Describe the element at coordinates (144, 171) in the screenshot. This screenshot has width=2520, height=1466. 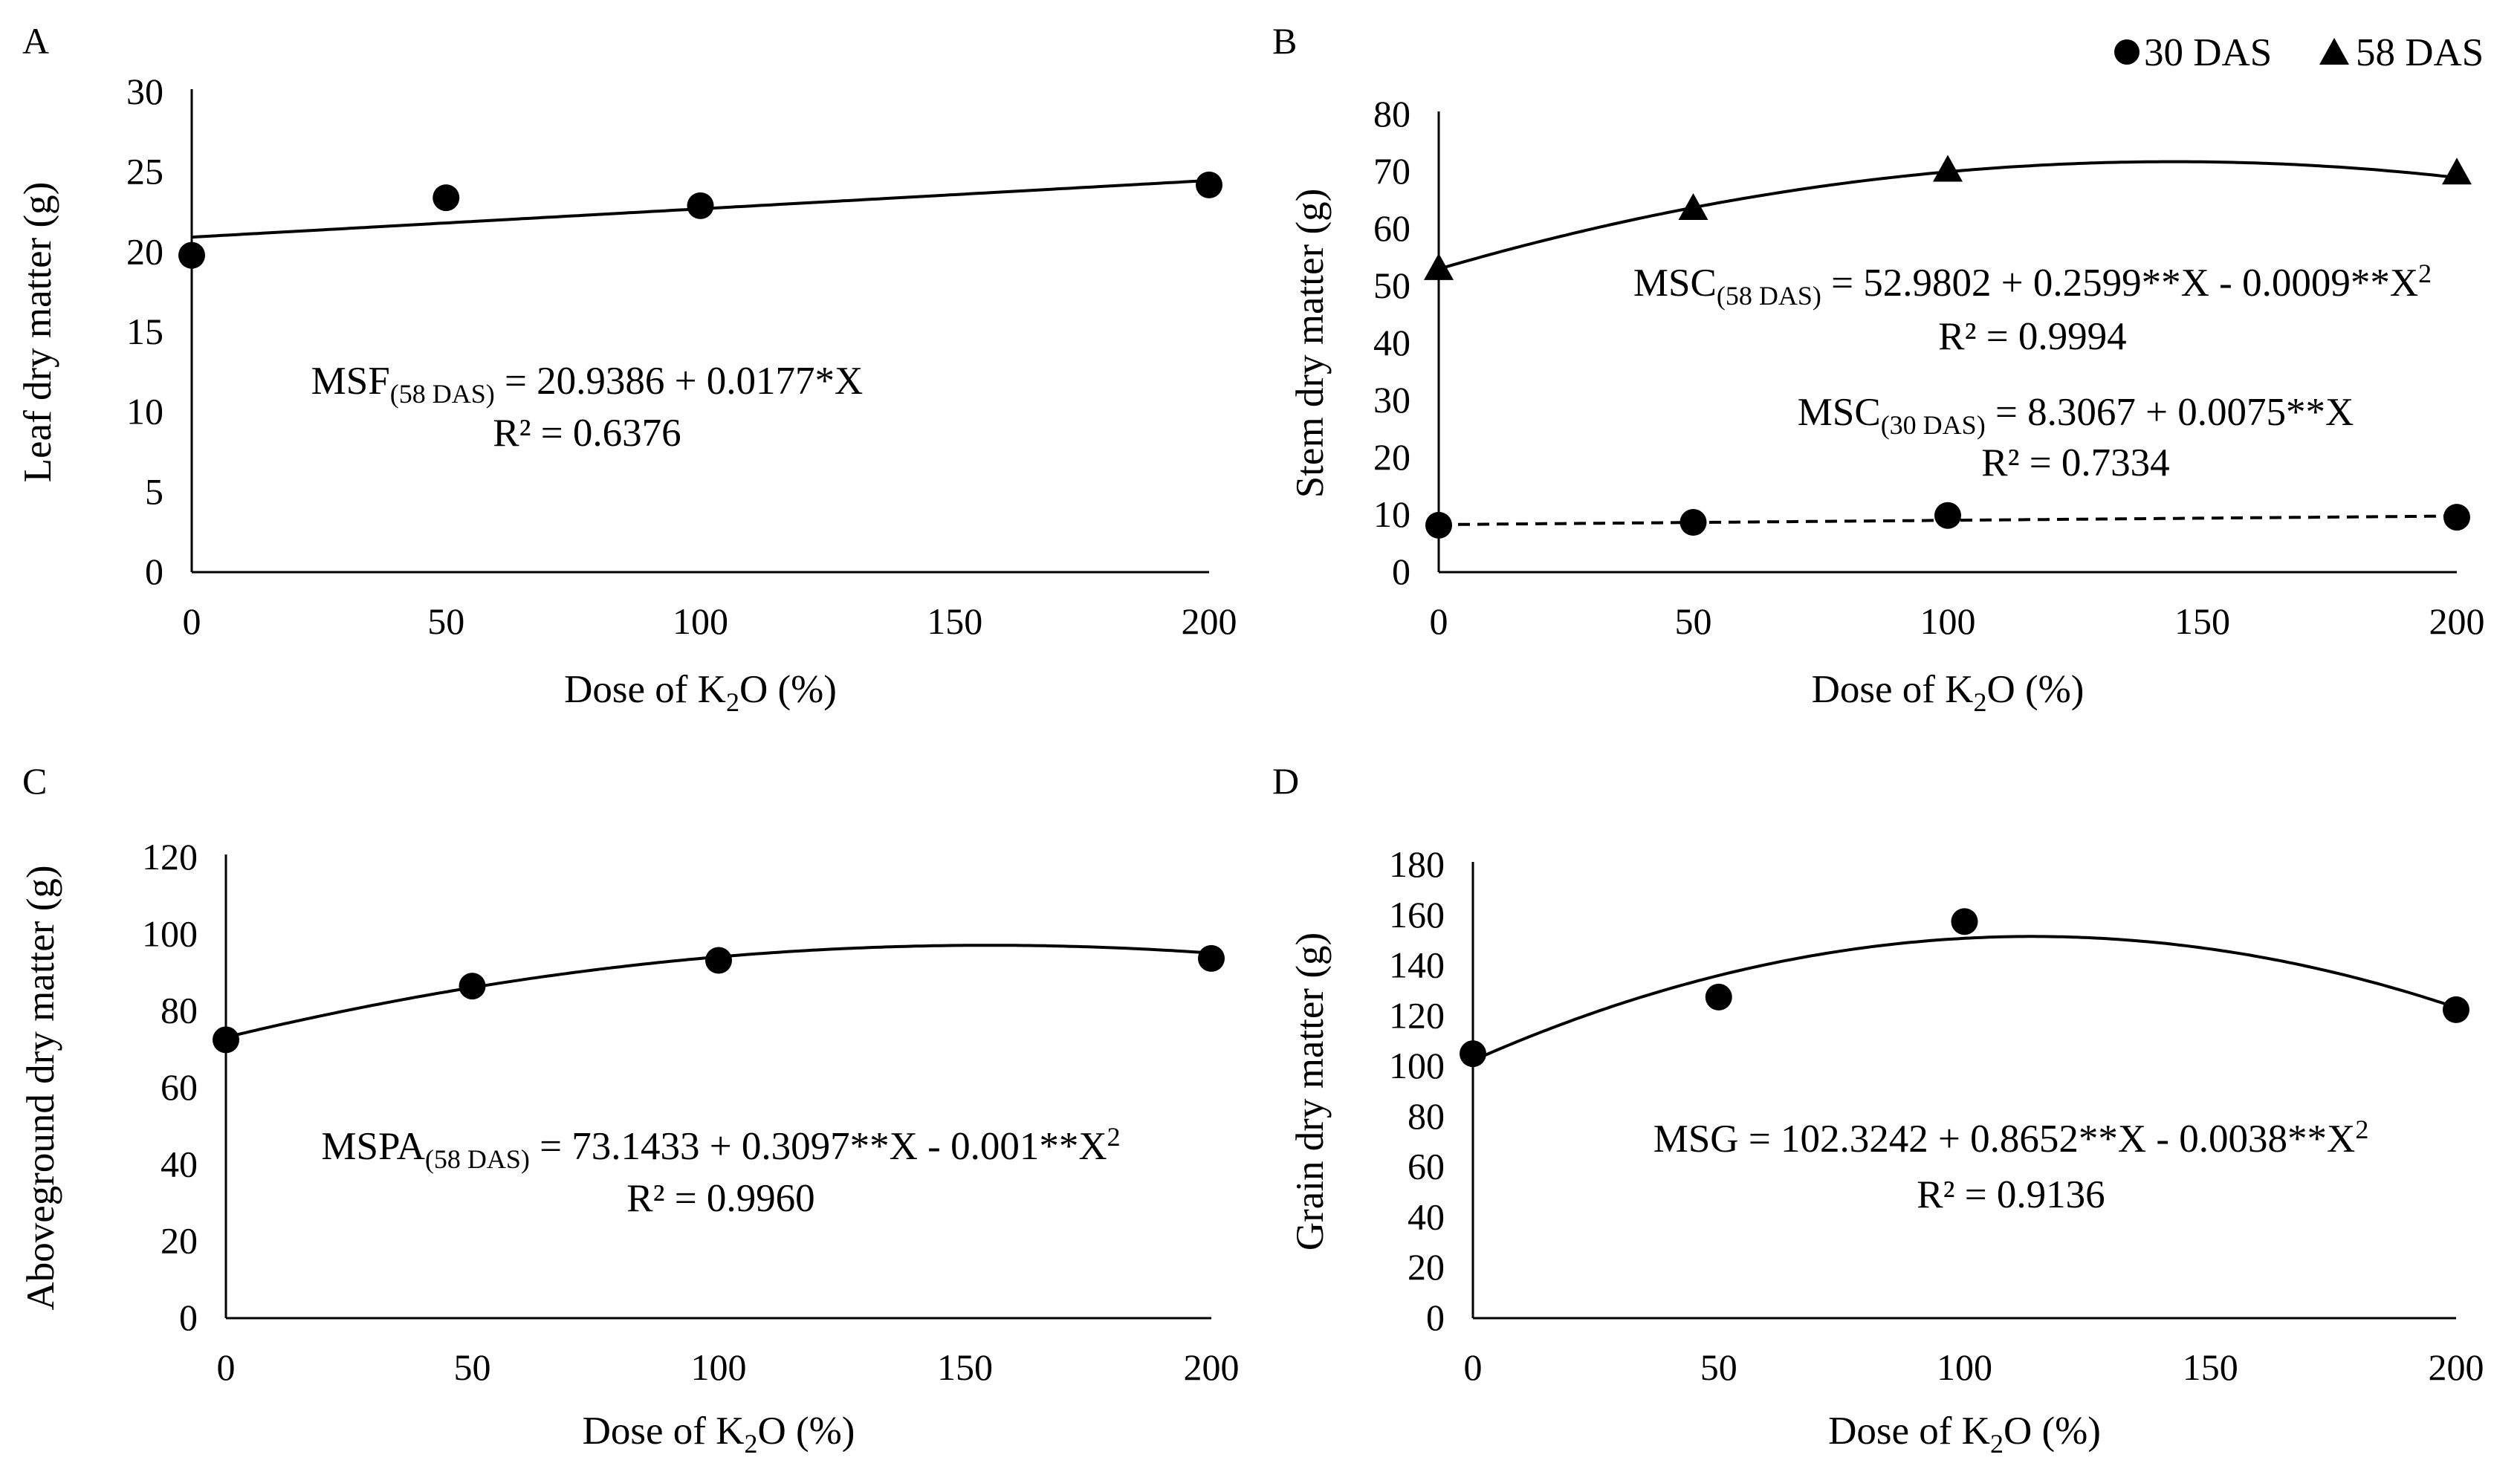
I see `panel-a-y-tick-label: 25` at that location.